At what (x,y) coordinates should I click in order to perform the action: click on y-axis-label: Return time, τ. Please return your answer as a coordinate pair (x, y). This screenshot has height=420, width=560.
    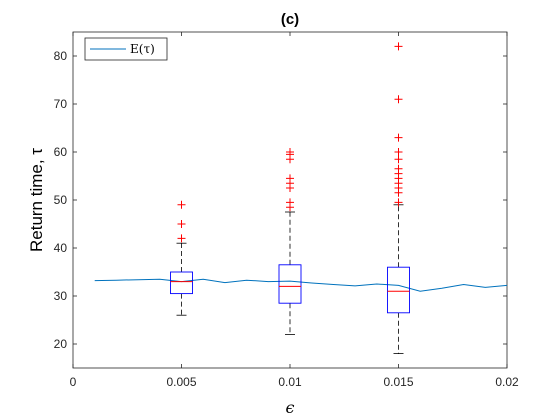
    Looking at the image, I should click on (36, 200).